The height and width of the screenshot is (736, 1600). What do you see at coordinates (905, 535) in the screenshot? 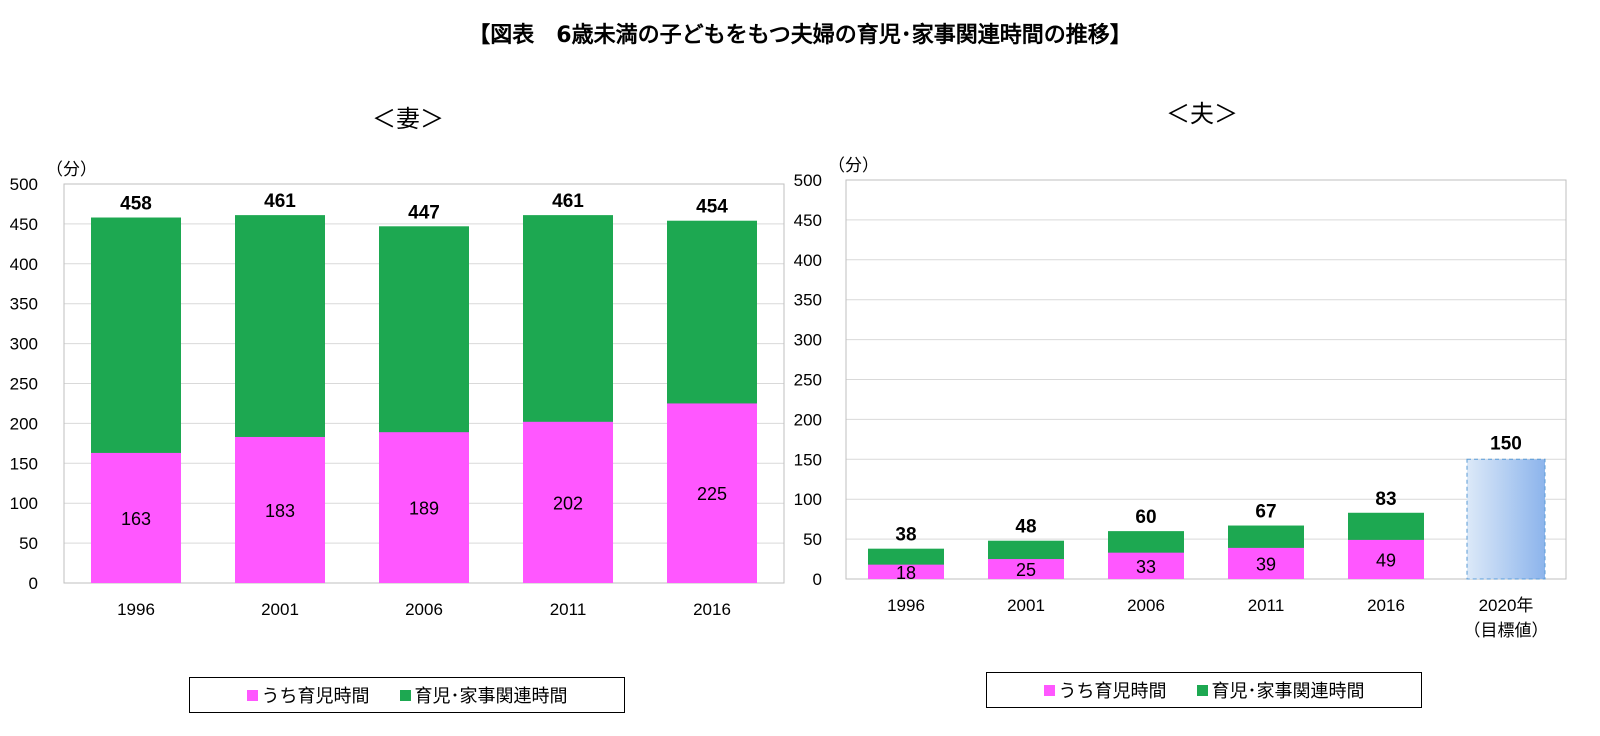
I see `husband-total-value-label: 38` at bounding box center [905, 535].